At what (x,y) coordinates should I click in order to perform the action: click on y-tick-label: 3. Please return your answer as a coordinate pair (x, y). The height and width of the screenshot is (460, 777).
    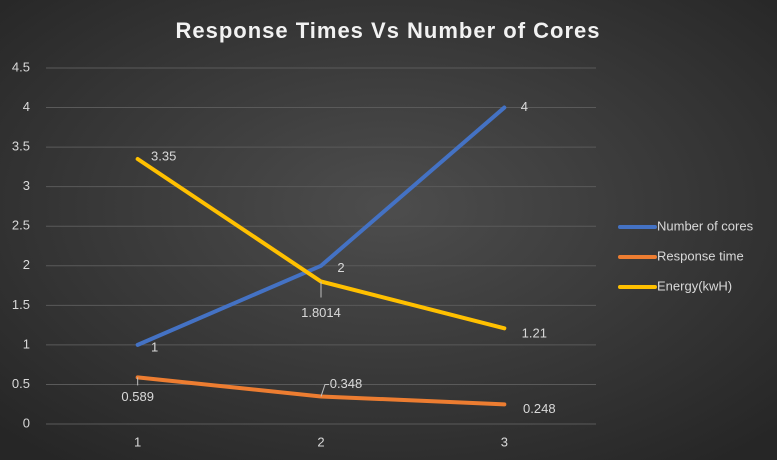
    Looking at the image, I should click on (26, 185).